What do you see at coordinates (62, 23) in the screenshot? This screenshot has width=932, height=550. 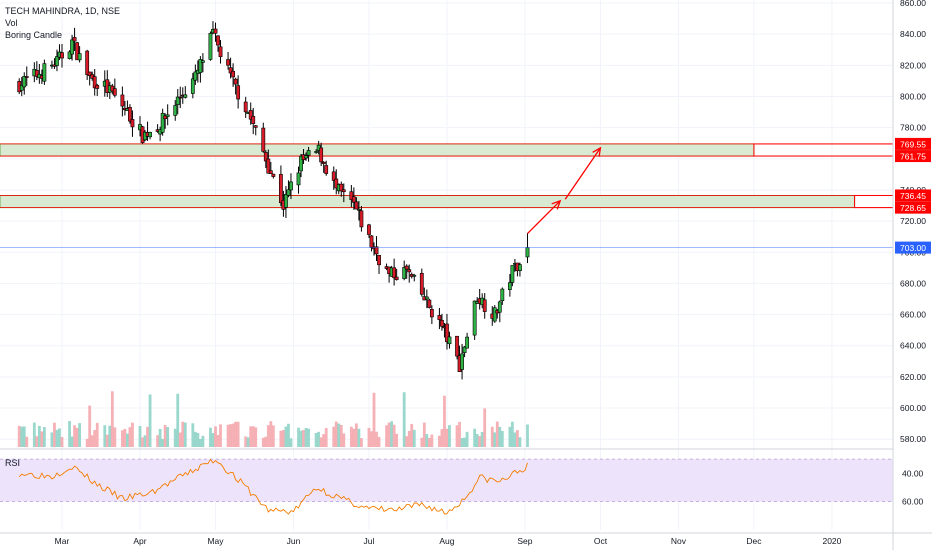 I see `chart-legend: TECH MAHINDRA, 1D, NSE Vol Boring Candle` at bounding box center [62, 23].